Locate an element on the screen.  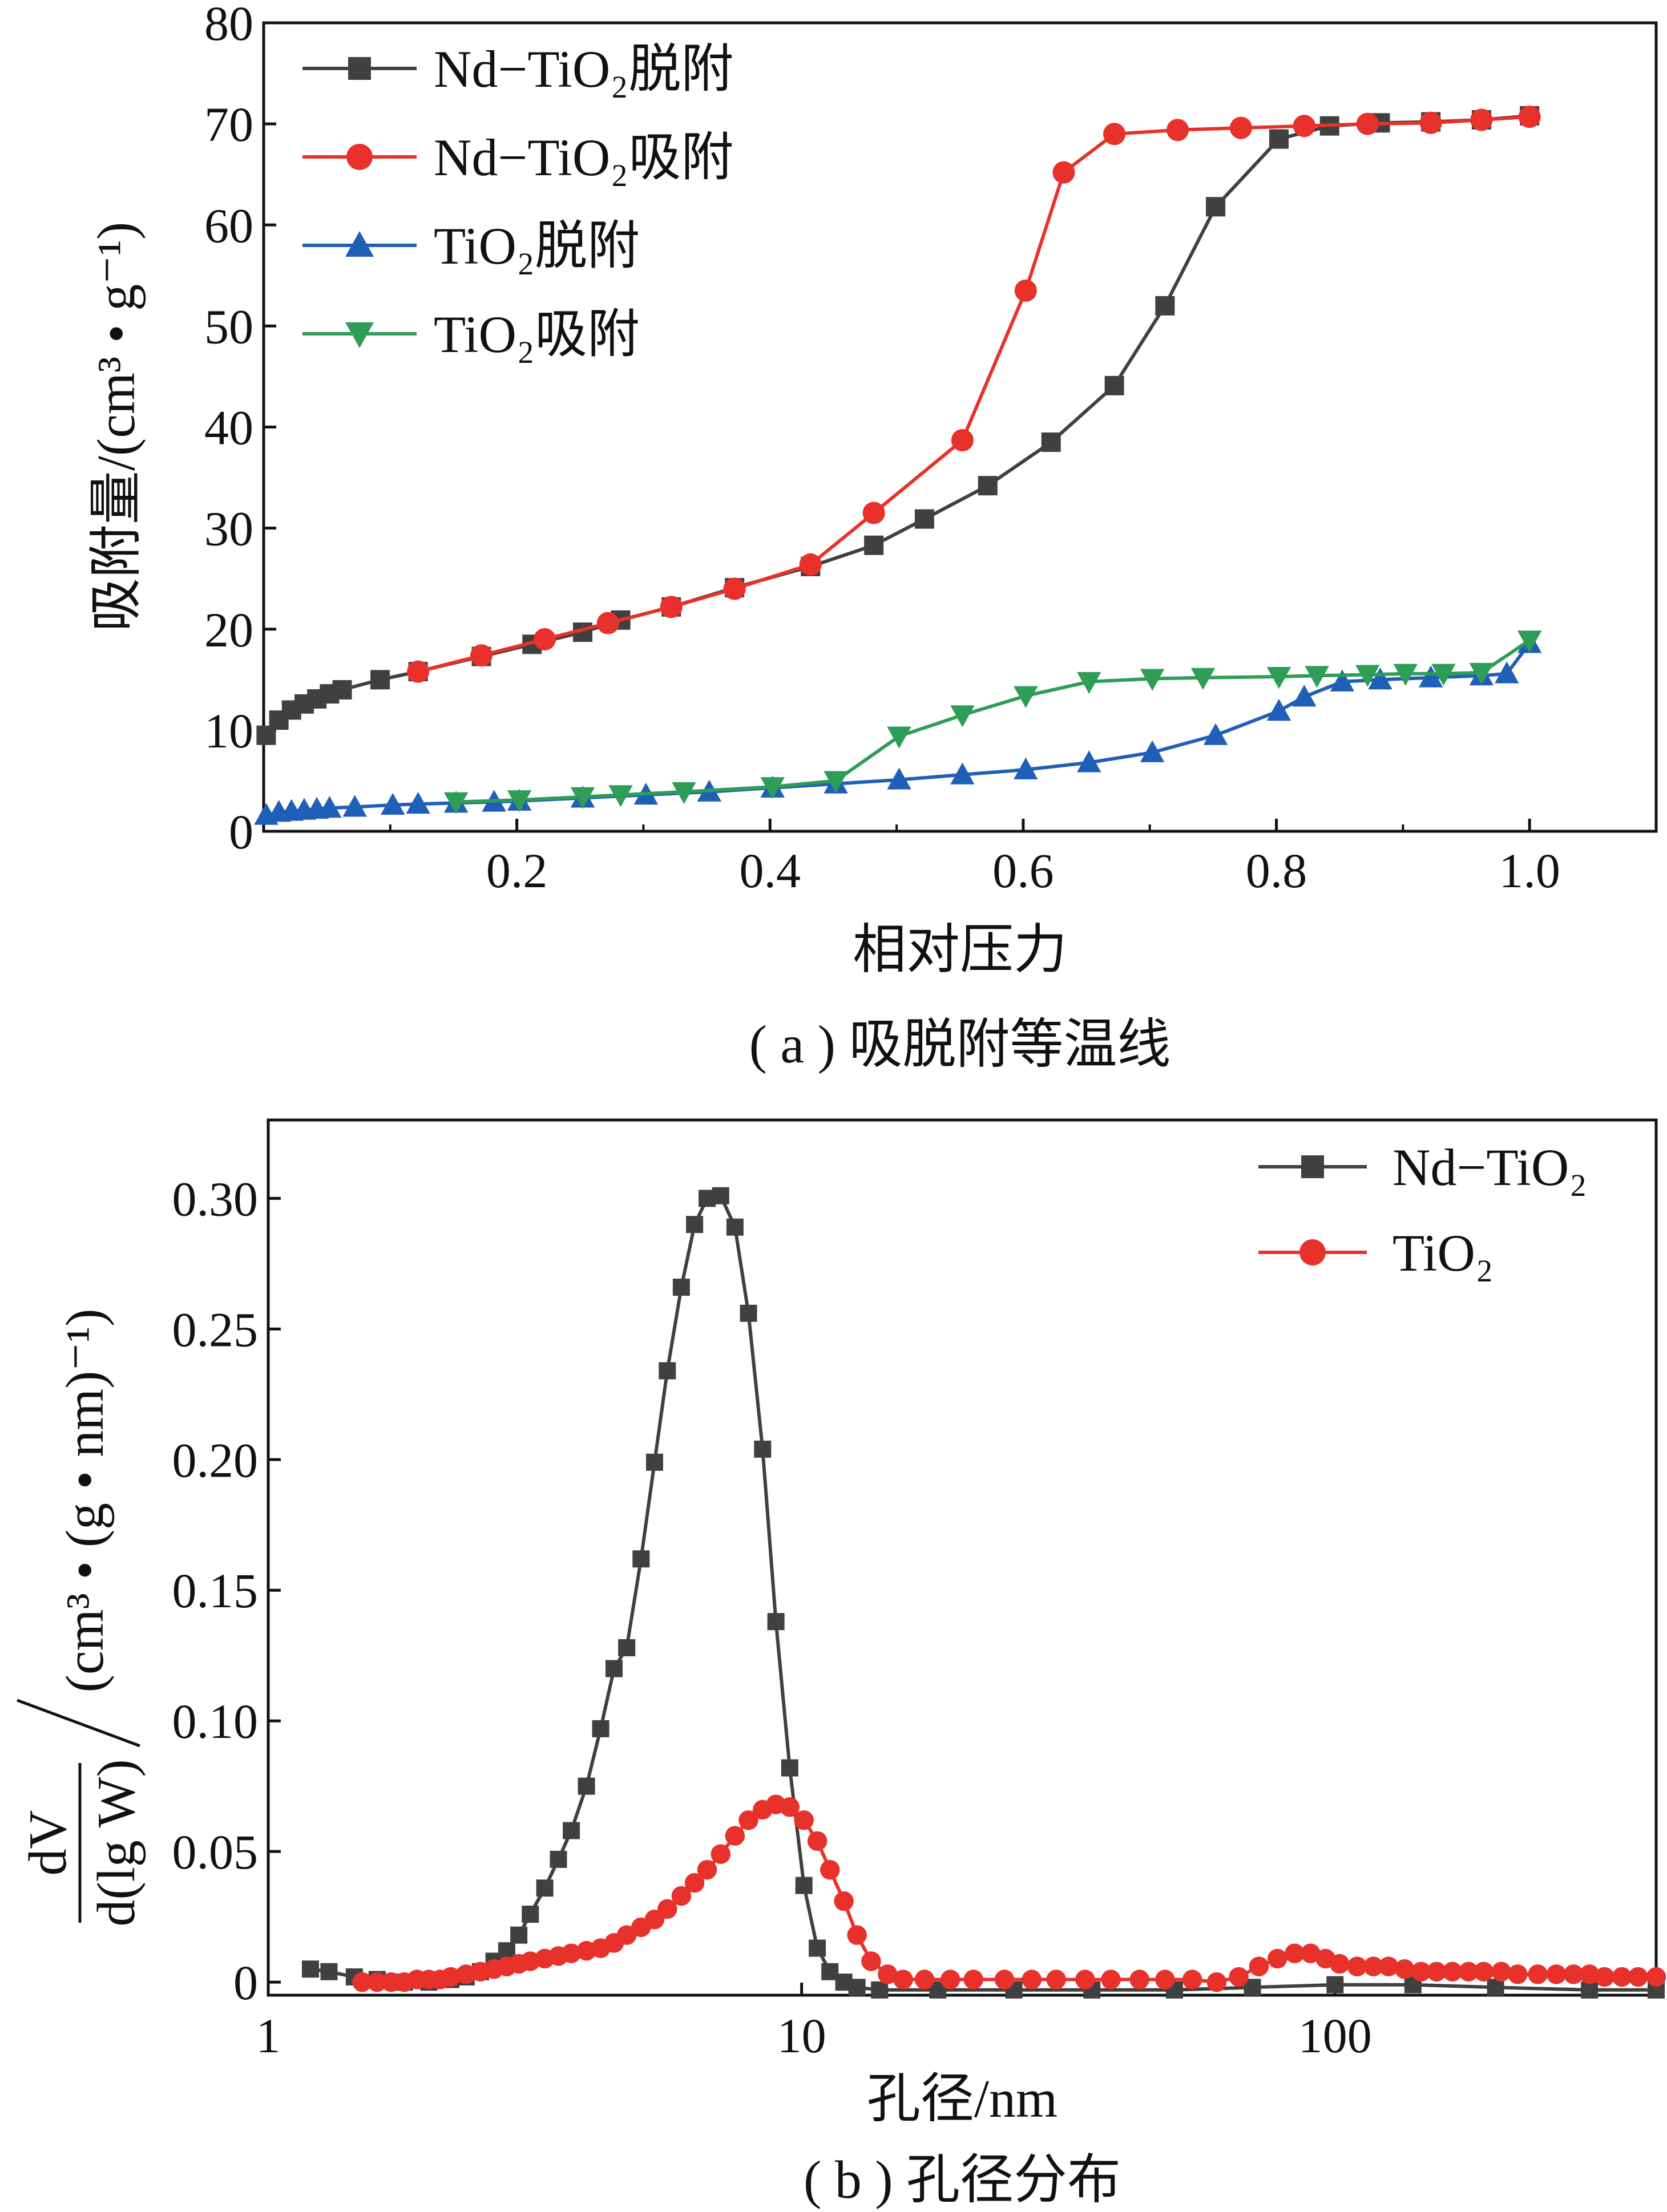
x-tick-label-a: 0.8 is located at coordinates (1276, 870).